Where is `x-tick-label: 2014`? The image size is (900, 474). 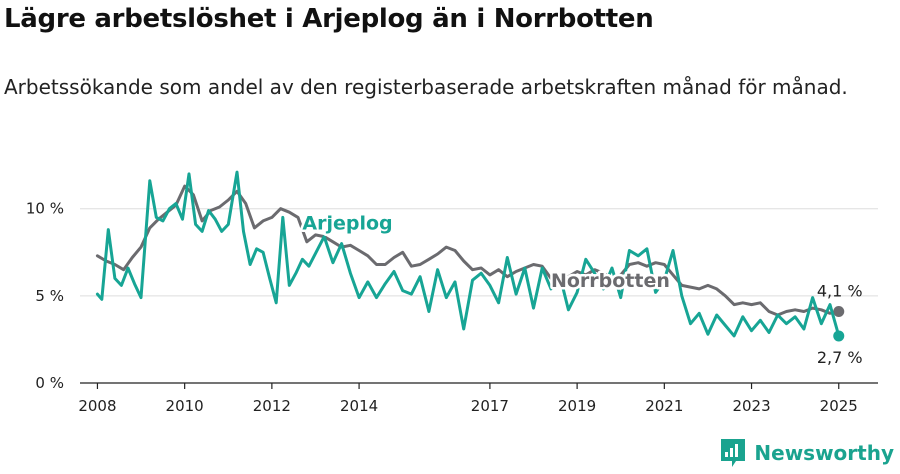 x-tick-label: 2014 is located at coordinates (359, 406).